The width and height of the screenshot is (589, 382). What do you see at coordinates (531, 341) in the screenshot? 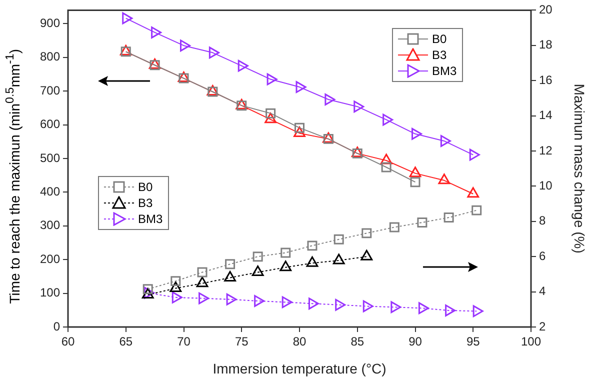
I see `x-tick-label: 100` at bounding box center [531, 341].